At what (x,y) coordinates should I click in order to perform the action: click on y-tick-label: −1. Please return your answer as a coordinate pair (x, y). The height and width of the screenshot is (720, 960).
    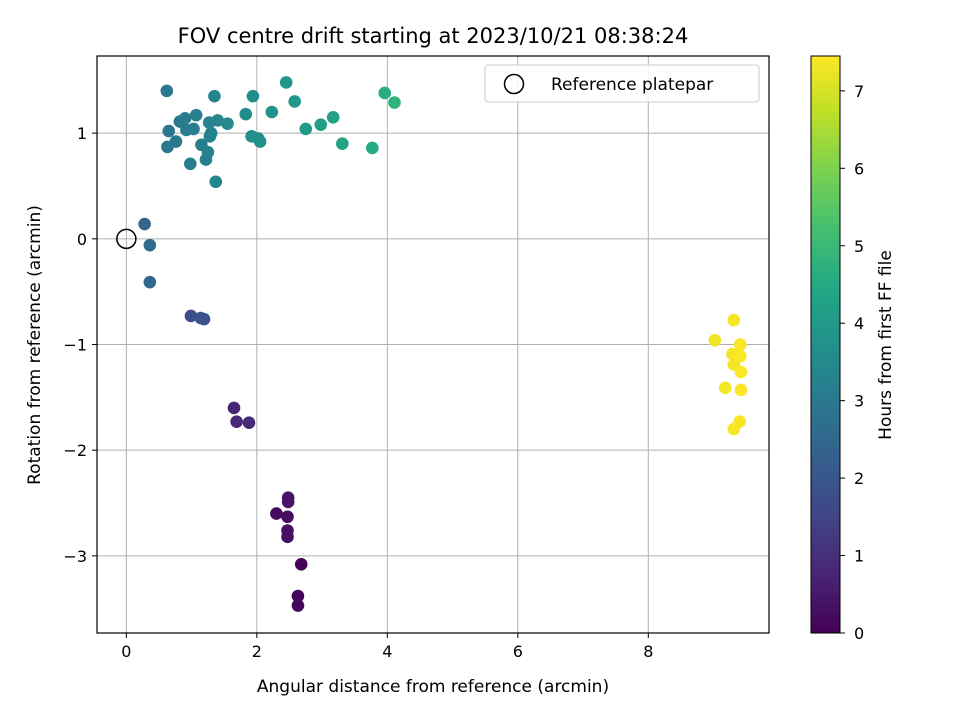
    Looking at the image, I should click on (75, 345).